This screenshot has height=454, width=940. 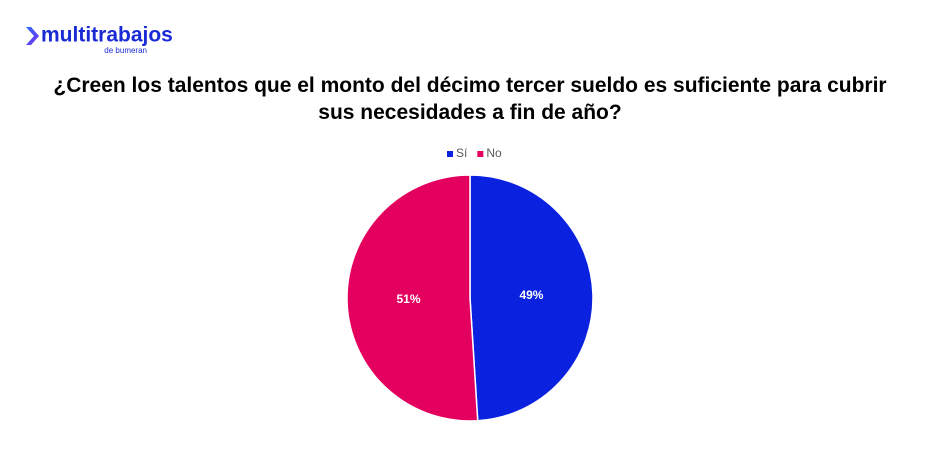 What do you see at coordinates (494, 153) in the screenshot?
I see `legend-label: No` at bounding box center [494, 153].